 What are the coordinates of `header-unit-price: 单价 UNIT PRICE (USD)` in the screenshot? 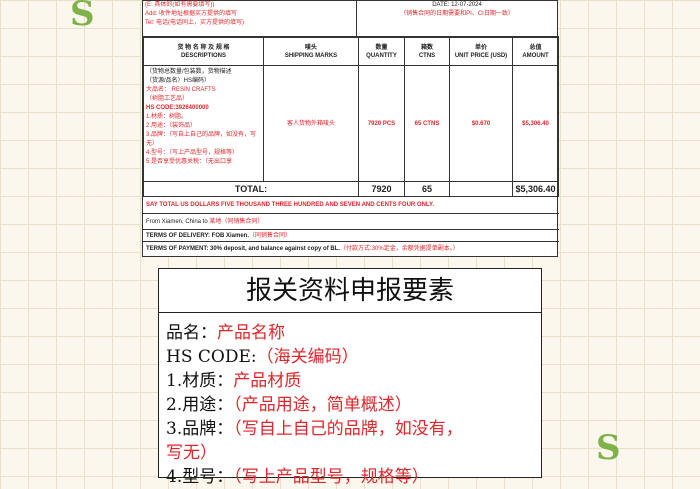 It's located at (481, 51).